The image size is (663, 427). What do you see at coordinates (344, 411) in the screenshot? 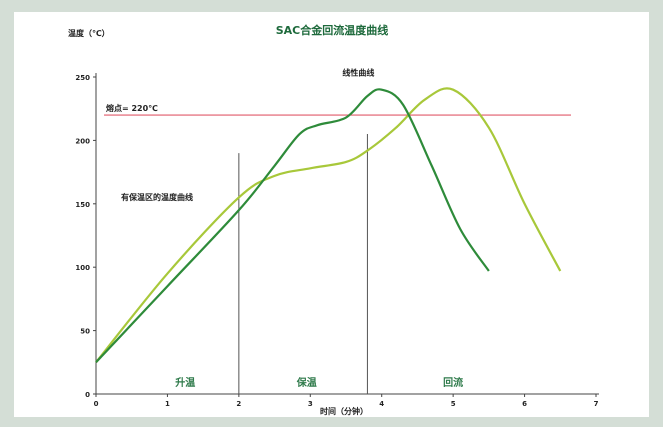
I see `x-axis-label: 时间（分钟）` at bounding box center [344, 411].